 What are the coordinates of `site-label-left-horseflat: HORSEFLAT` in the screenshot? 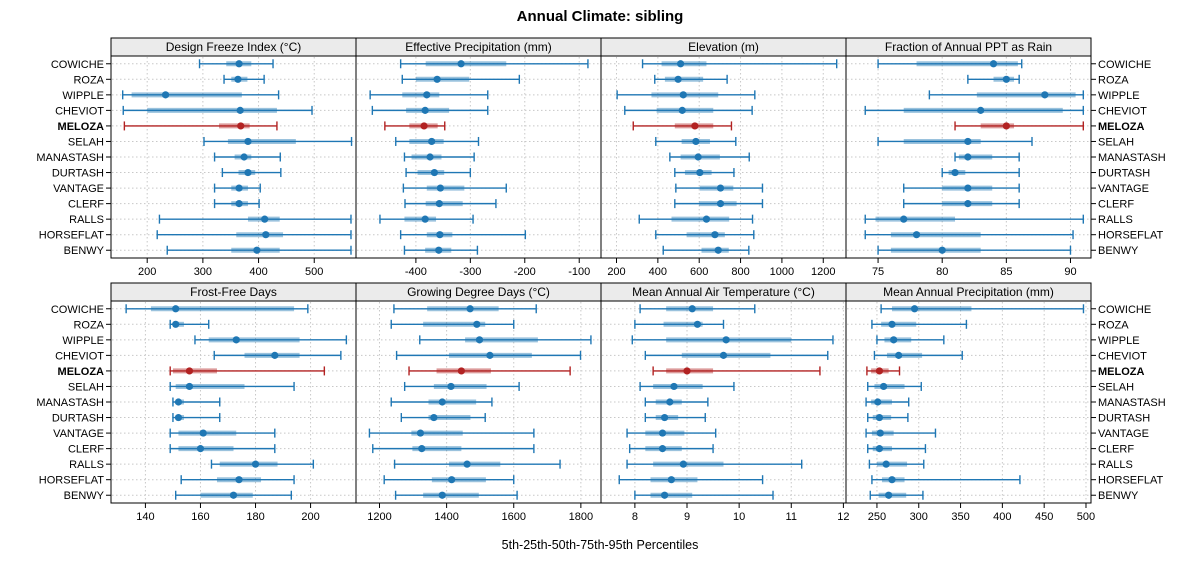 It's located at (71, 236).